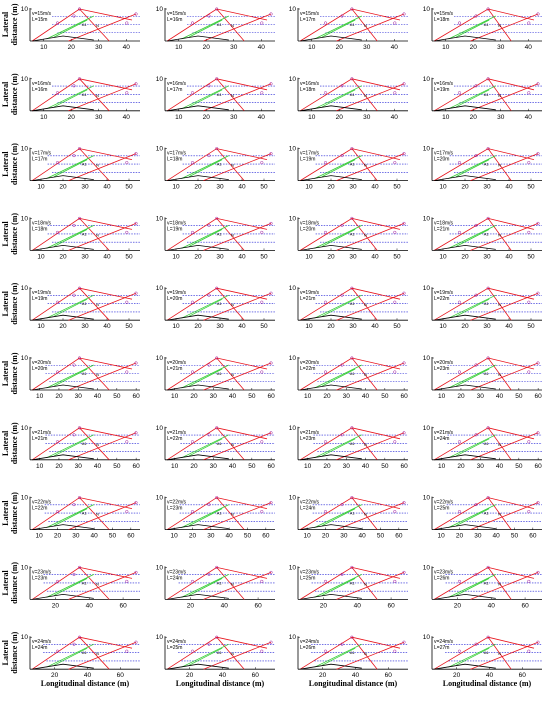  Describe the element at coordinates (177, 642) in the screenshot. I see `speed-label: v=24m/s` at that location.